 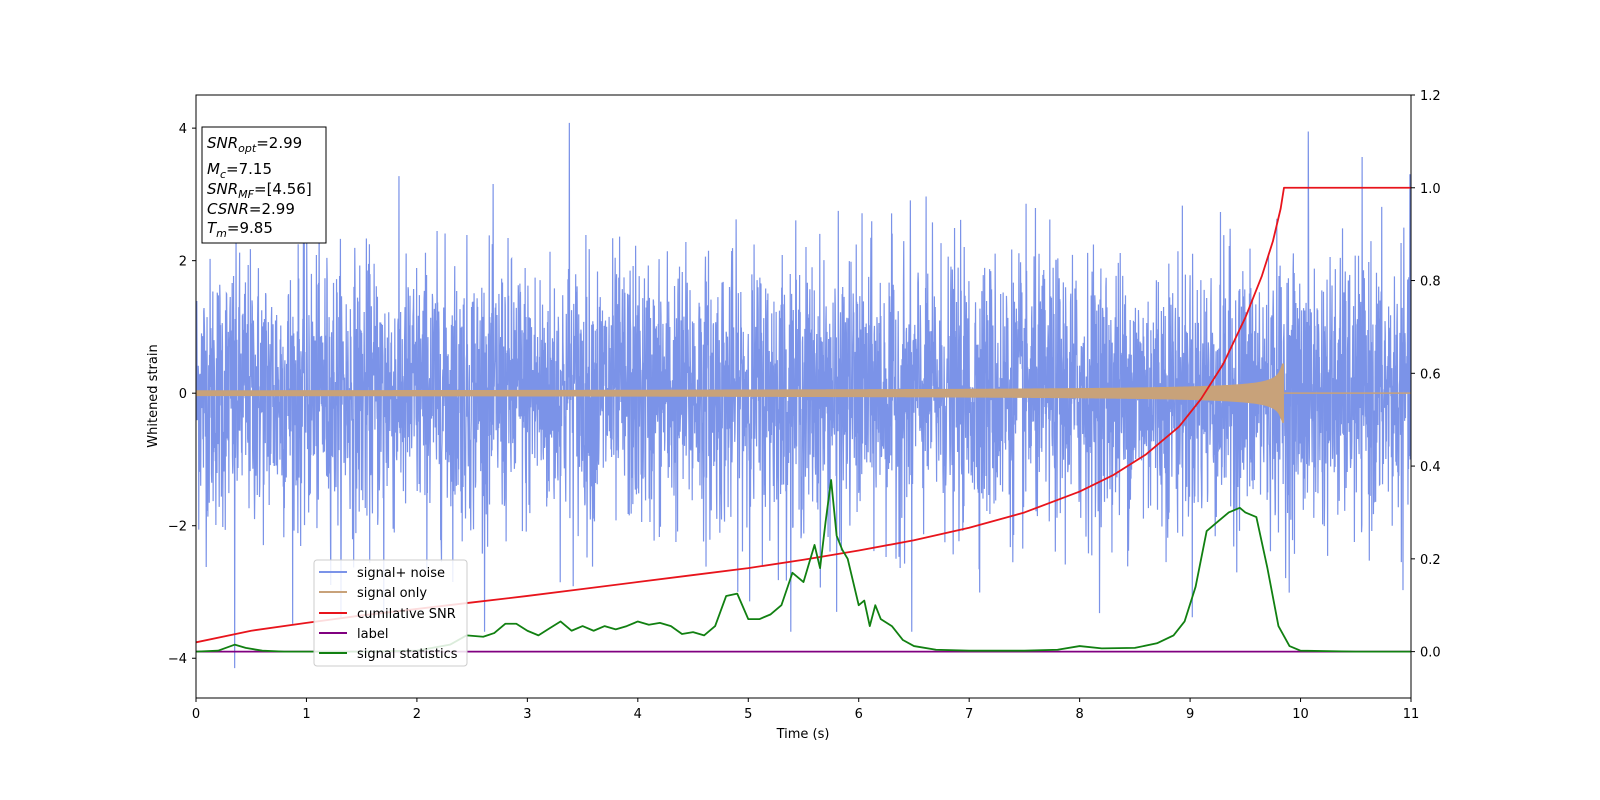 I want to click on x-tick-label: 7, so click(x=969, y=714).